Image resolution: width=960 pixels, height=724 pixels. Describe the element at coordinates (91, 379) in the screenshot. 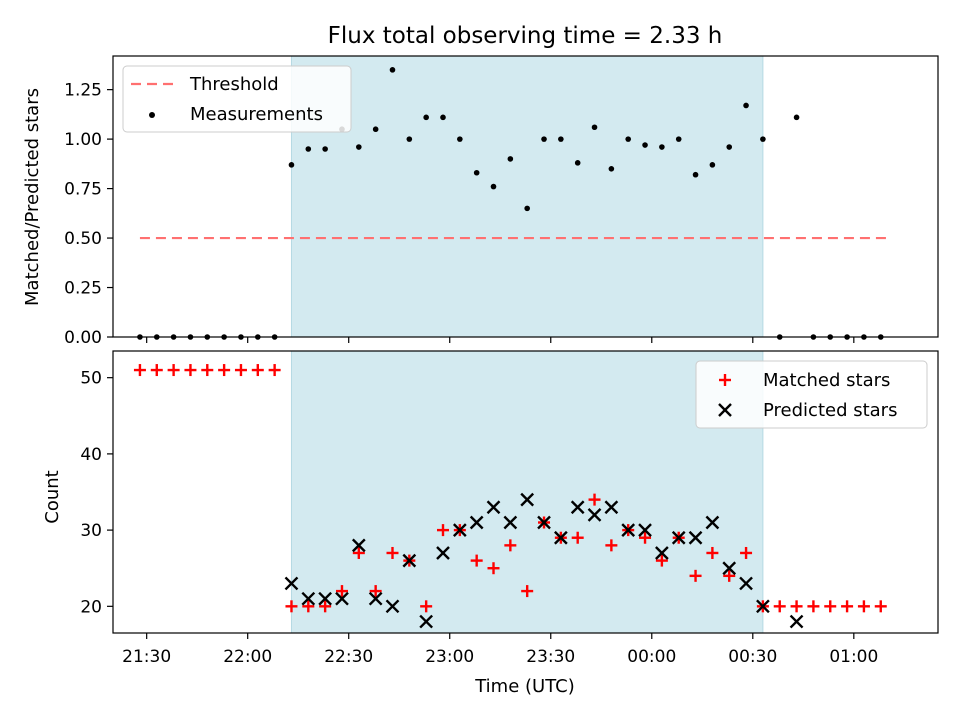

I see `bottom-y-tick-label: 50` at that location.